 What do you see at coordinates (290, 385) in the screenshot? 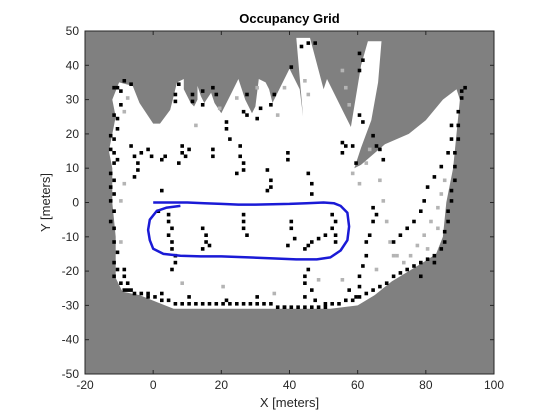
I see `x-tick-label: 40` at bounding box center [290, 385].